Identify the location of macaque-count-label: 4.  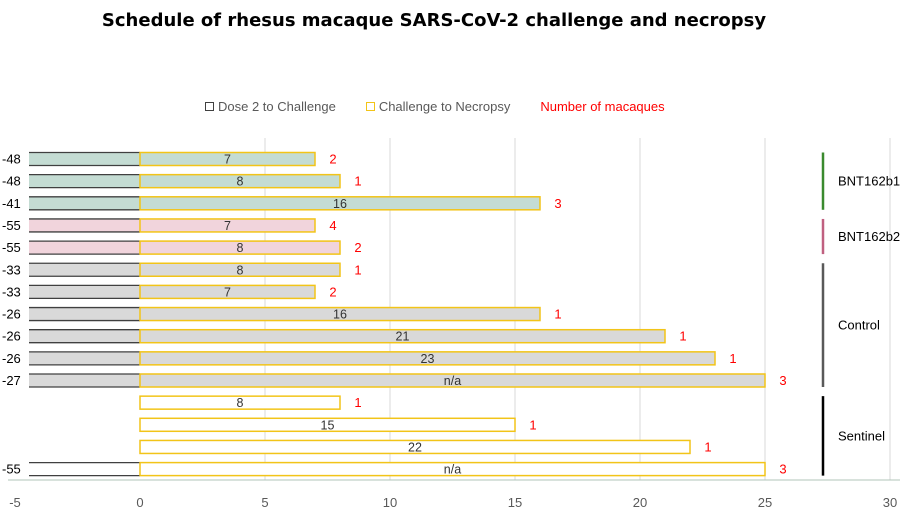
(332, 225).